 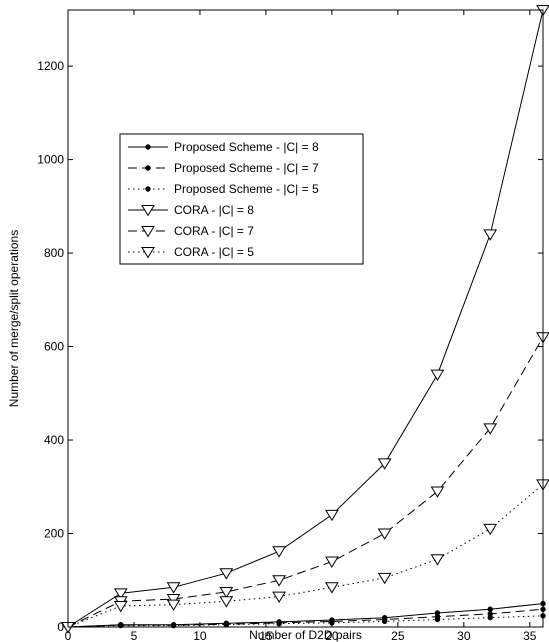 What do you see at coordinates (266, 635) in the screenshot?
I see `x-tick-label: 15` at bounding box center [266, 635].